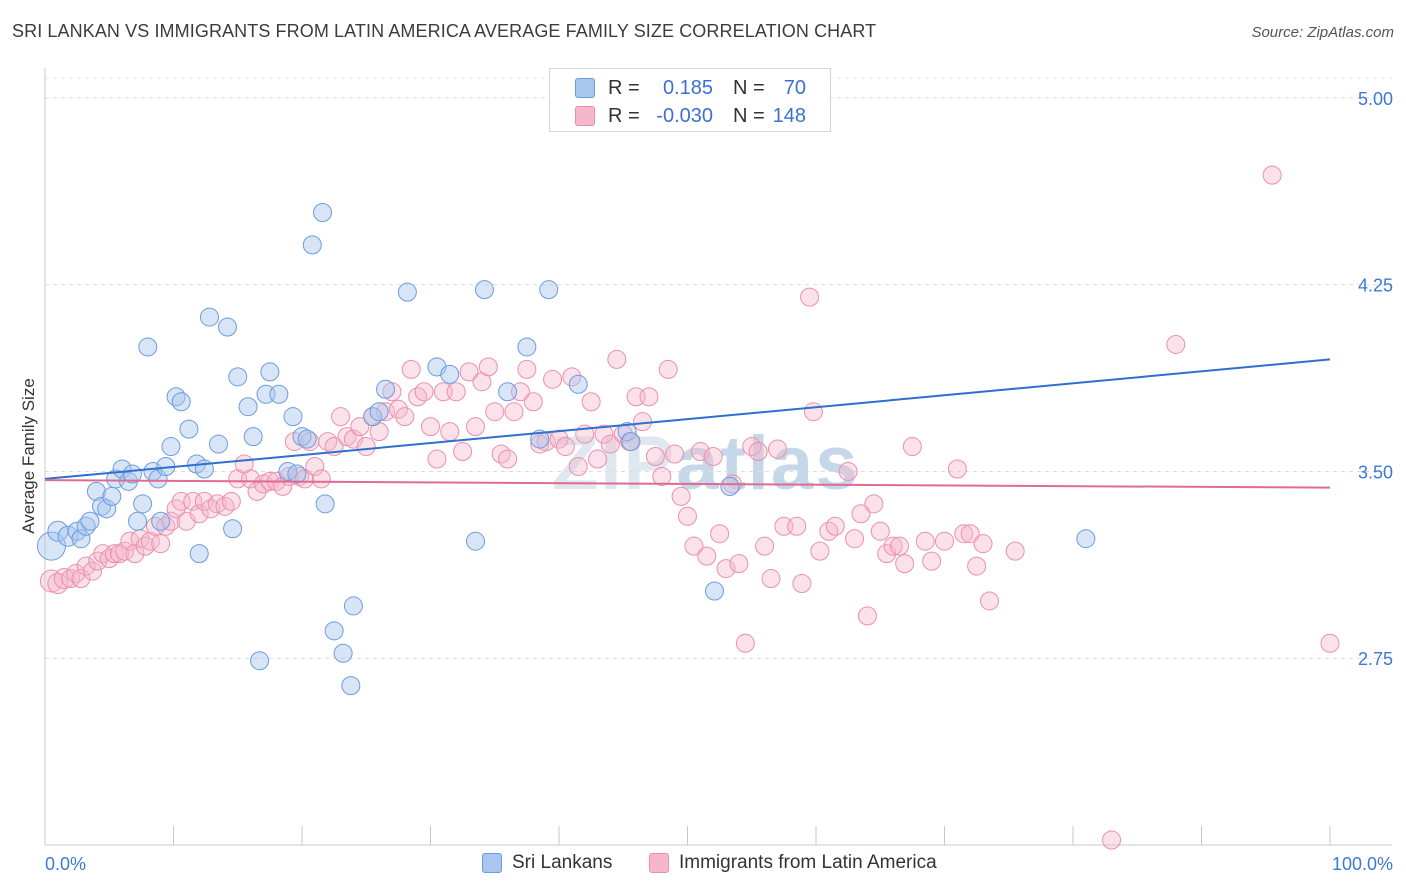  What do you see at coordinates (690, 117) in the screenshot?
I see `legend-row-latin-america: R = -0.030 N = 148` at bounding box center [690, 117].